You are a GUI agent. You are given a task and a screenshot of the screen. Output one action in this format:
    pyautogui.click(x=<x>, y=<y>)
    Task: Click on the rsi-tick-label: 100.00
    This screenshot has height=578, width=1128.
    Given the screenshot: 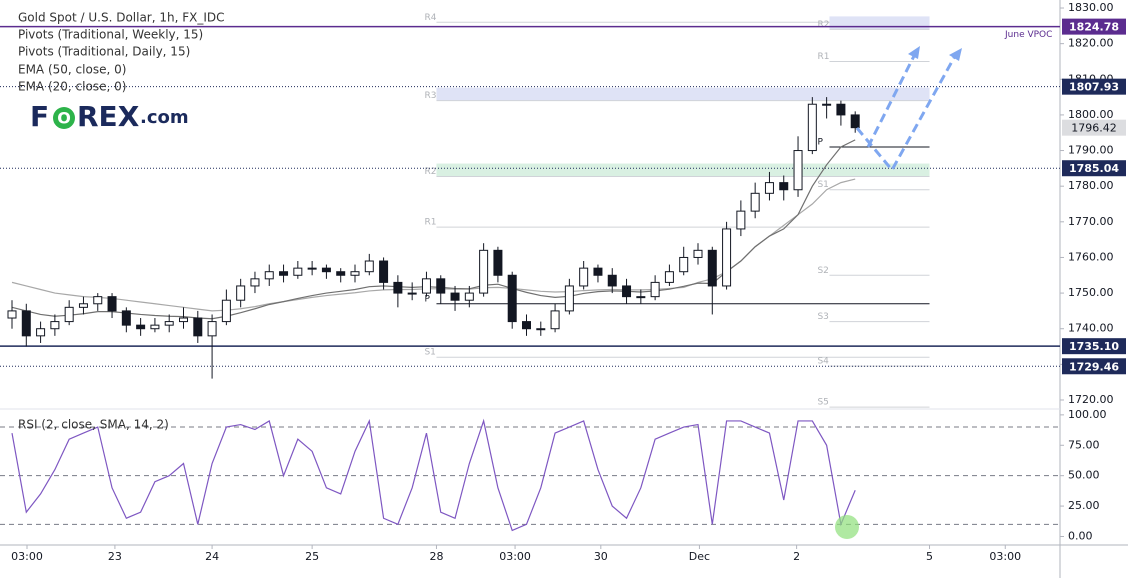 What is the action you would take?
    pyautogui.click(x=1087, y=414)
    